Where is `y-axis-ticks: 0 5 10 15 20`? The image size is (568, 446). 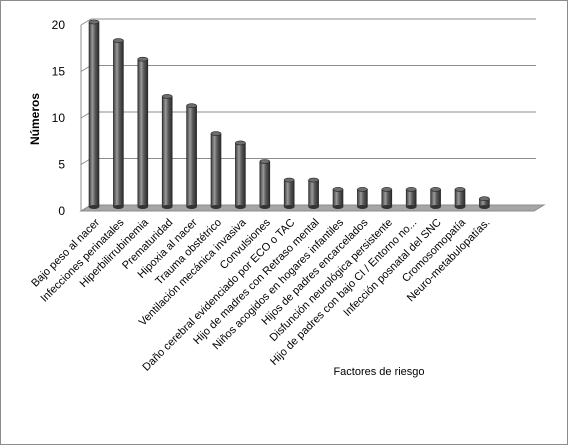 y-axis-ticks: 0 5 10 15 20 is located at coordinates (59, 118).